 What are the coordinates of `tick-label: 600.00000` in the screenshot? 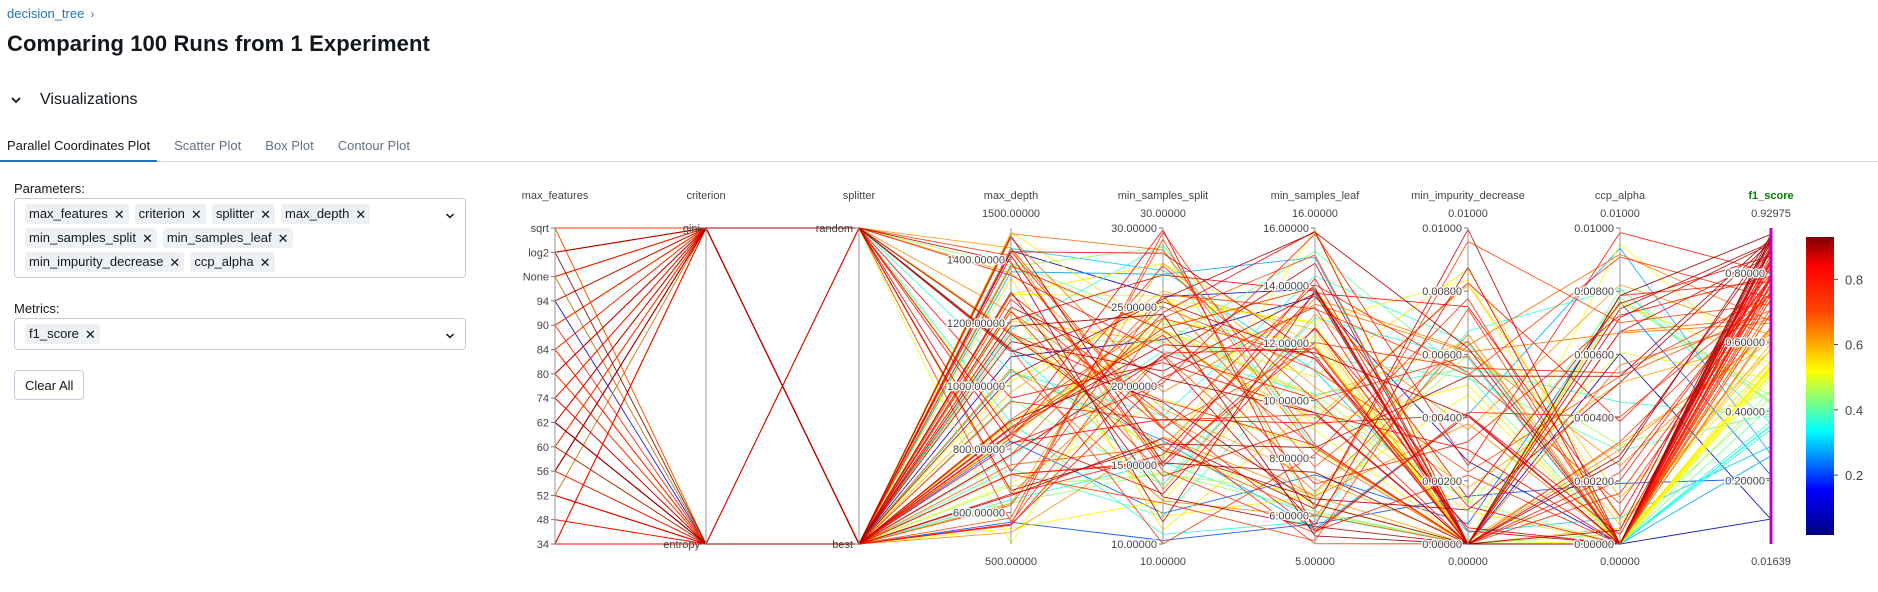 It's located at (979, 513).